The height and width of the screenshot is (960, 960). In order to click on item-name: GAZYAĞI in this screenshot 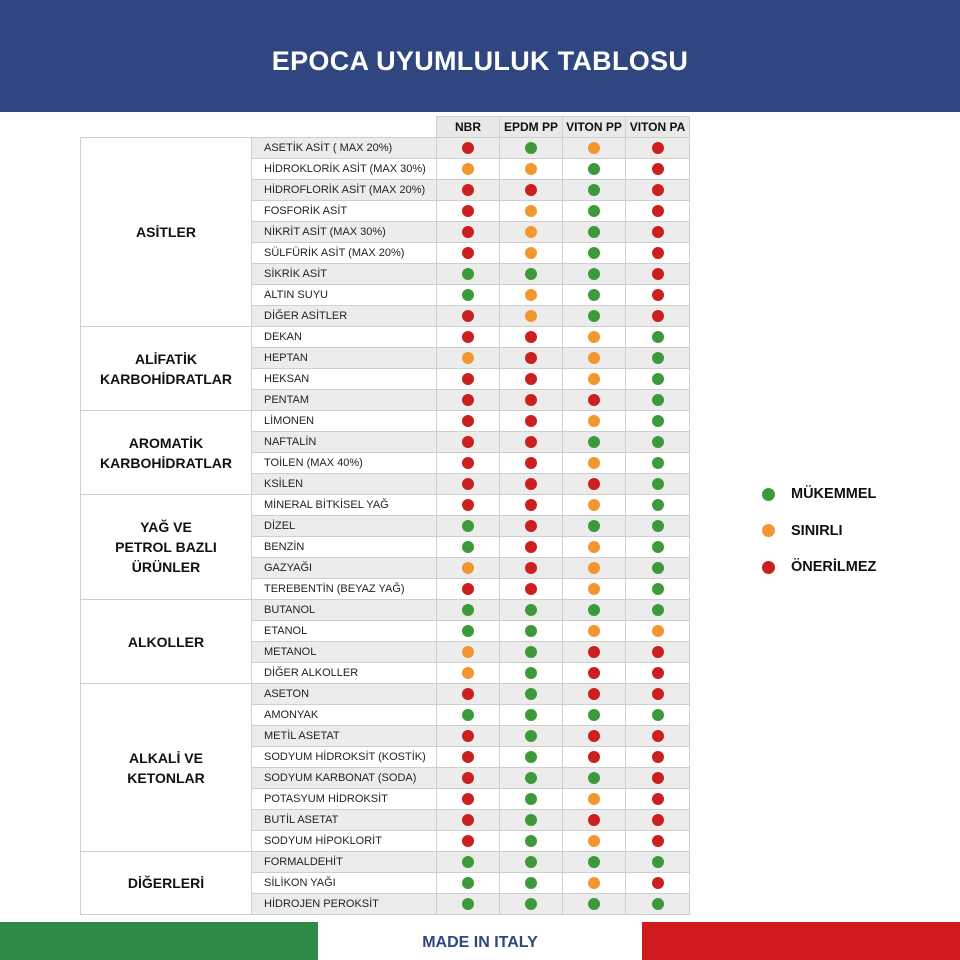, I will do `click(344, 568)`.